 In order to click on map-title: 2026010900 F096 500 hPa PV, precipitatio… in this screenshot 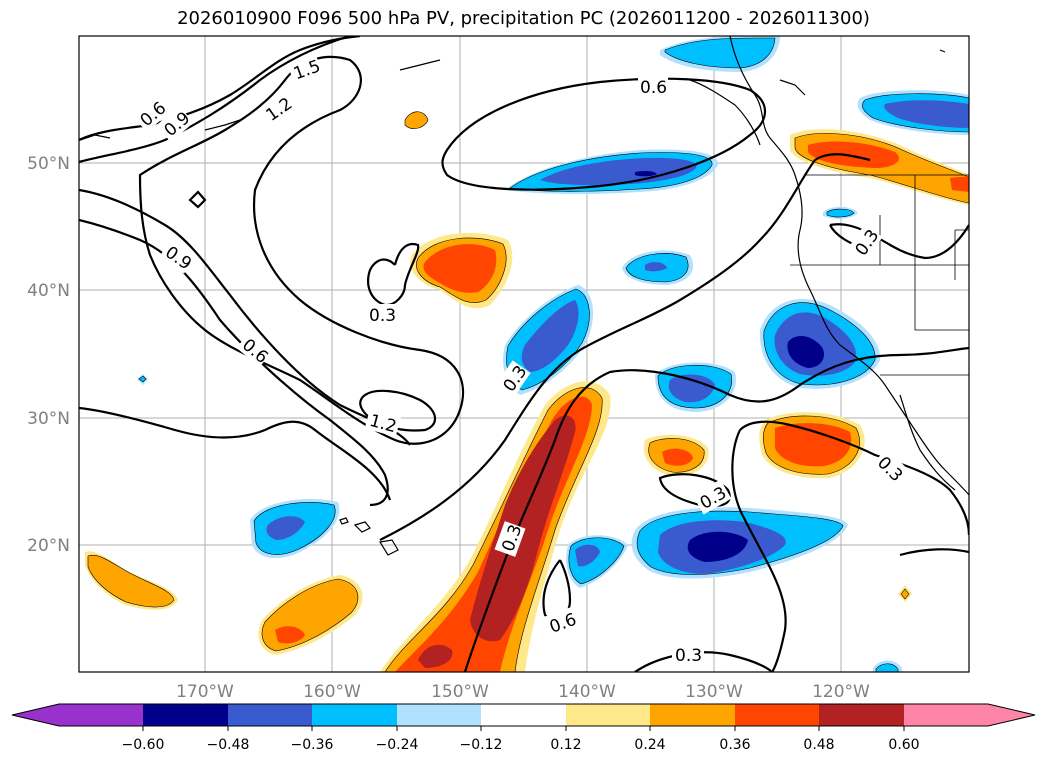, I will do `click(523, 18)`.